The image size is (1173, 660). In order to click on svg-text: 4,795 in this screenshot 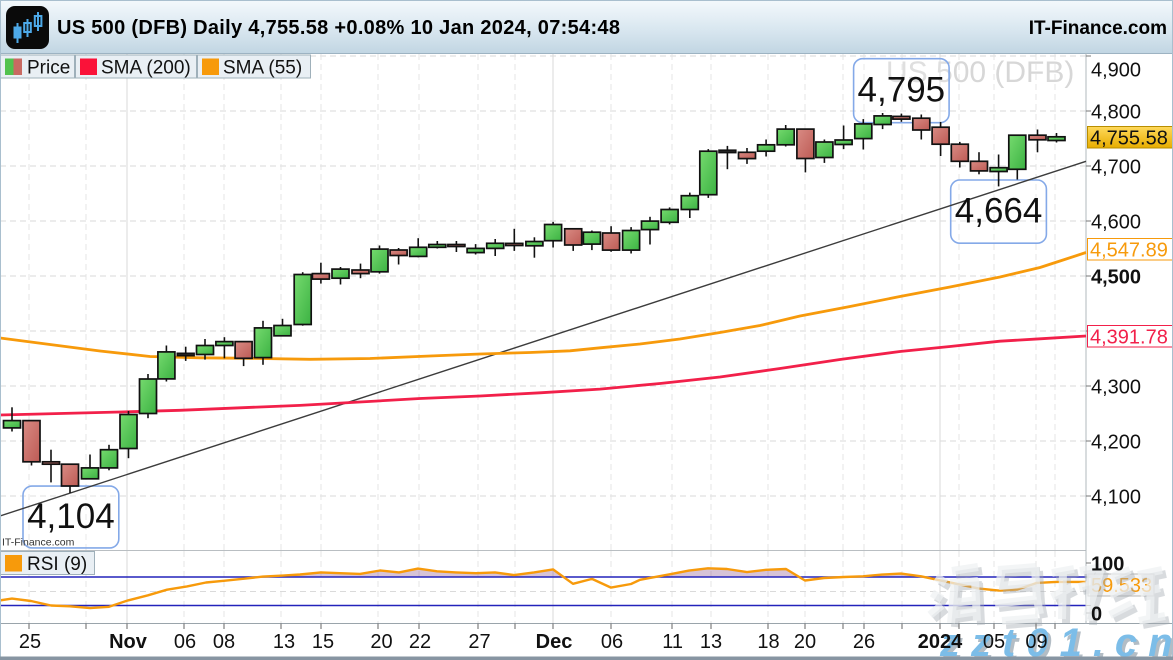, I will do `click(902, 90)`.